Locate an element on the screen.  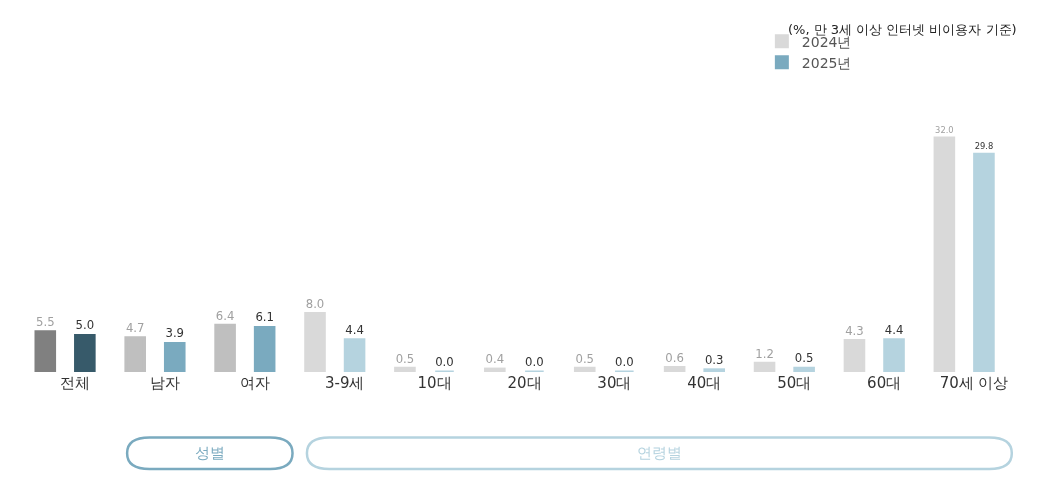
data-label: 0.6 is located at coordinates (674, 357).